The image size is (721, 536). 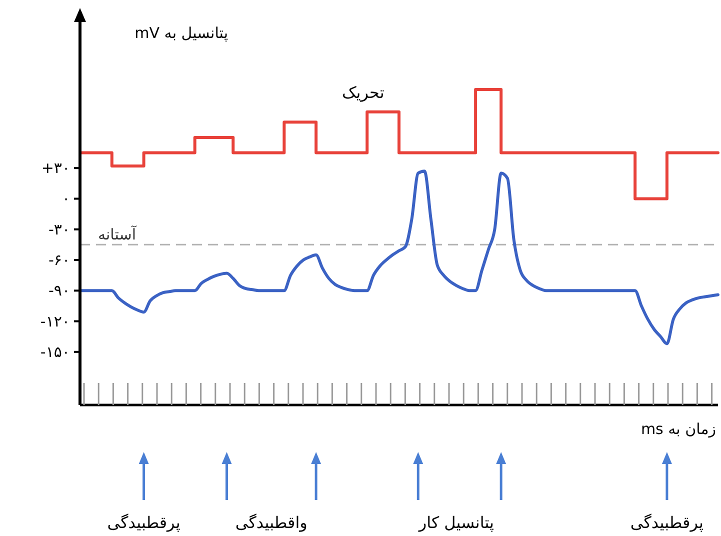 I want to click on y-tick-label: -۱۵۰, so click(x=55, y=351).